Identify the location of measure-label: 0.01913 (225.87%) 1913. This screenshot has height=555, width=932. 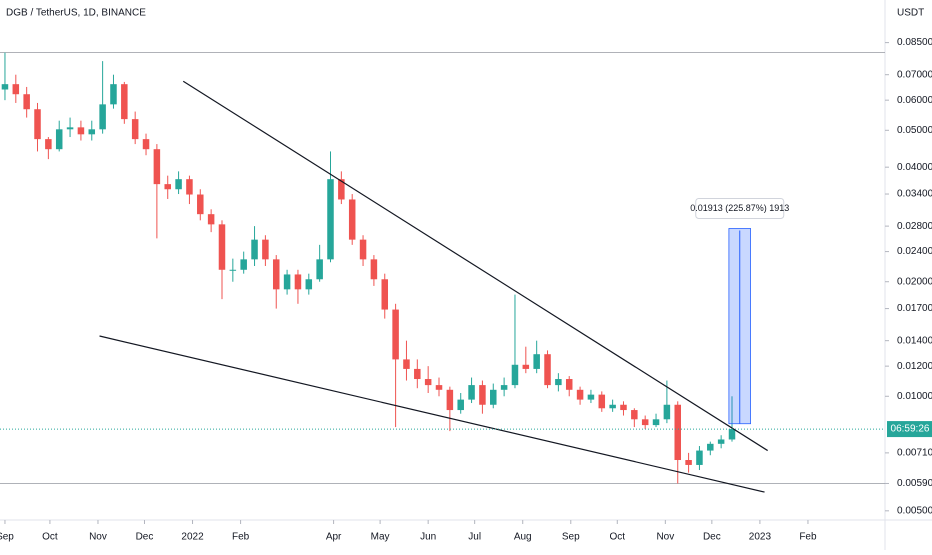
(739, 208).